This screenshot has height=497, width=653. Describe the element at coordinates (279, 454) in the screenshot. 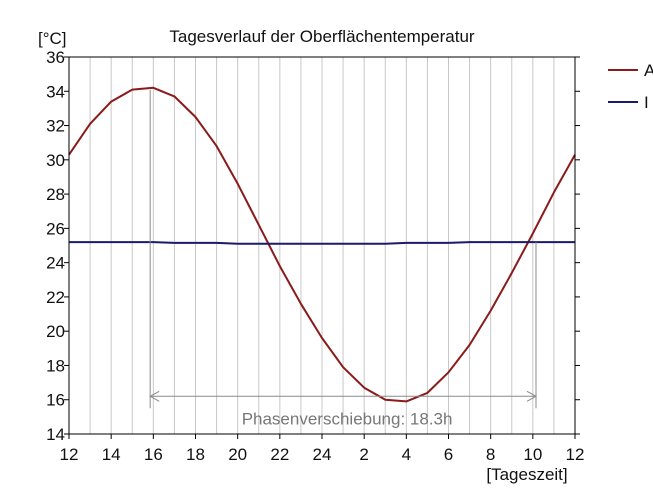

I see `x-tick-label: 22` at that location.